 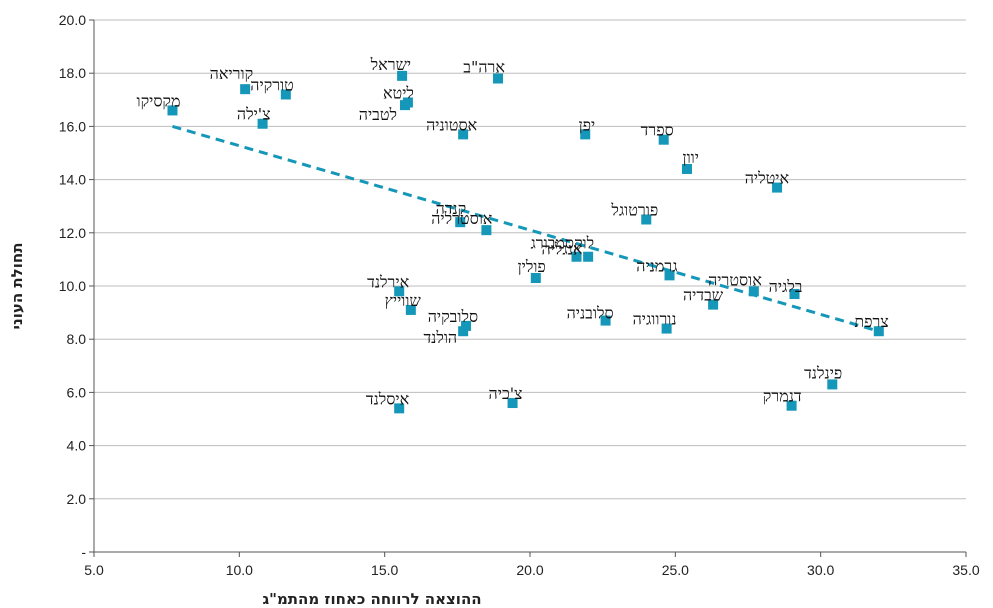 What do you see at coordinates (17, 286) in the screenshot?
I see `y-axis-title: תחולת העוני` at bounding box center [17, 286].